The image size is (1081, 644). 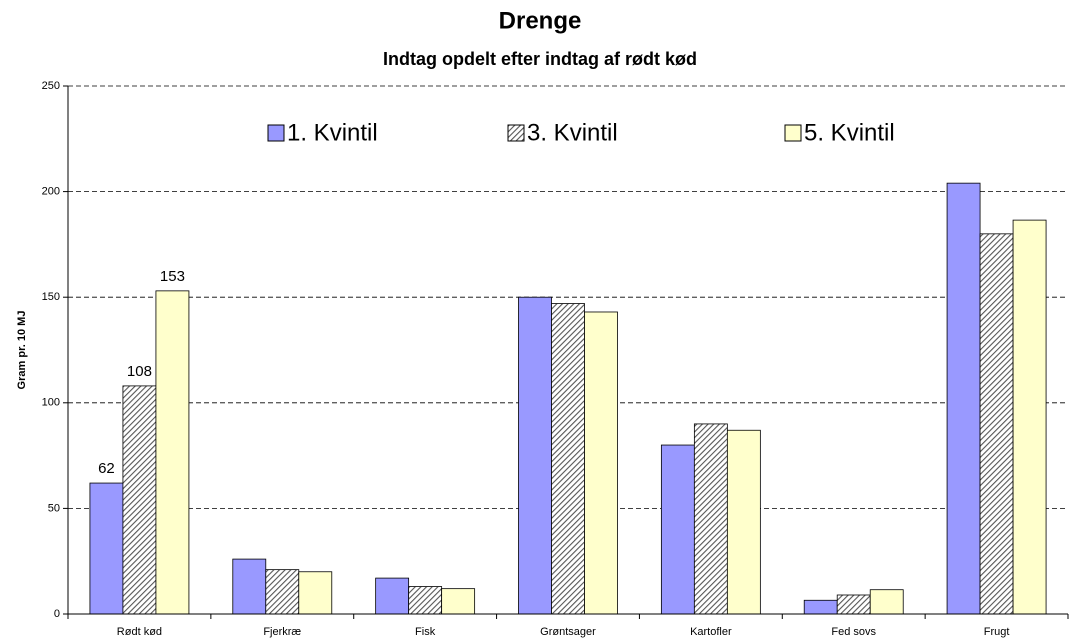 What do you see at coordinates (568, 632) in the screenshot?
I see `x-tick-label: Grøntsager` at bounding box center [568, 632].